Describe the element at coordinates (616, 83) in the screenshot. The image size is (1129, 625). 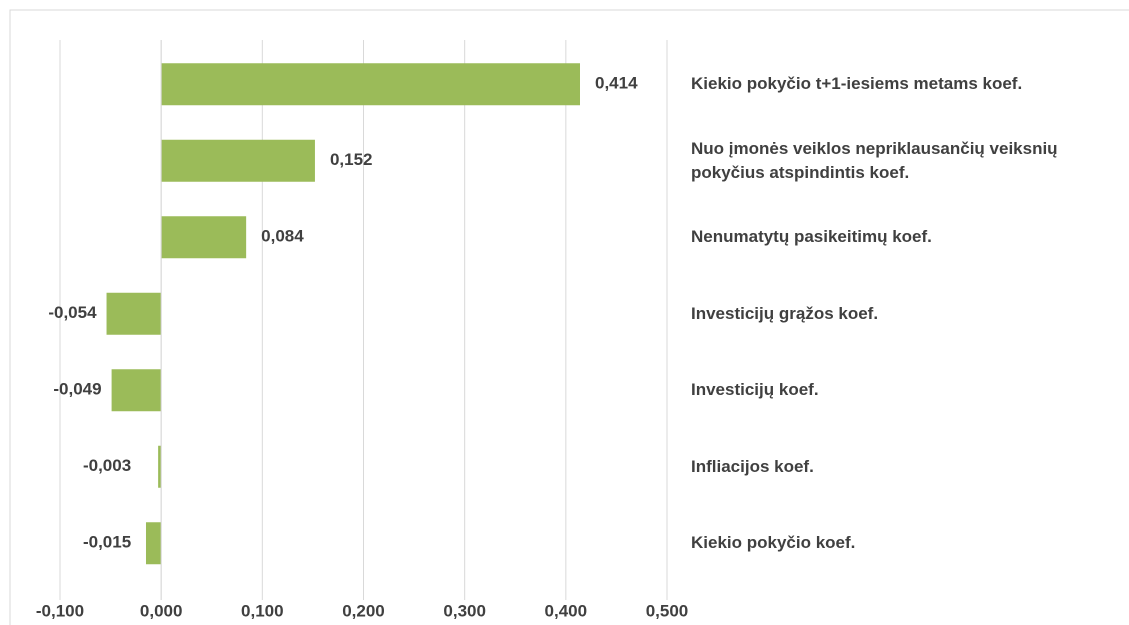
I see `data-label: 0,414` at that location.